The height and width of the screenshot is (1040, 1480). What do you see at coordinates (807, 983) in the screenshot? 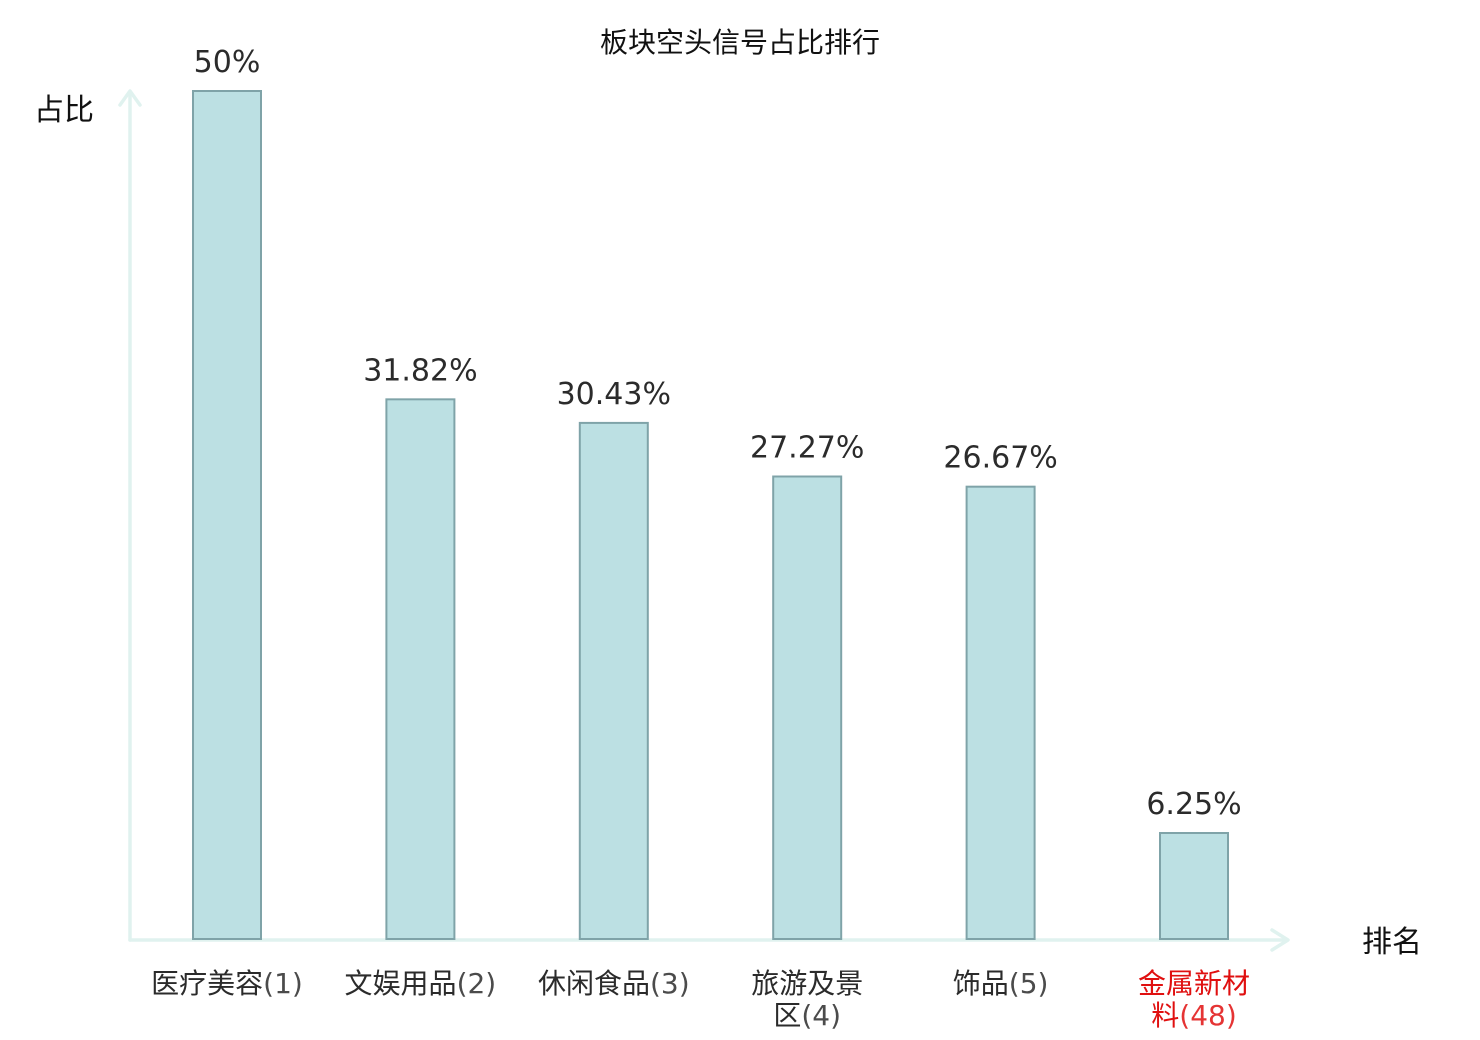
I see `x-tick-label: 旅游及景` at bounding box center [807, 983].